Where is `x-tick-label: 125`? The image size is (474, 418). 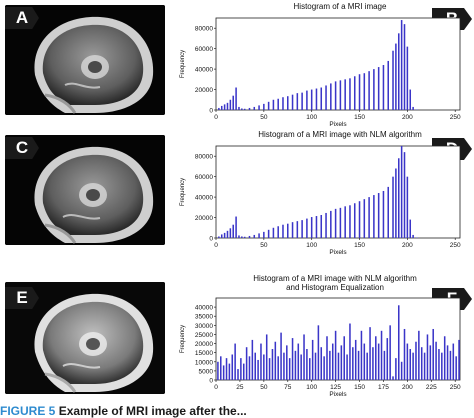
x-tick-label: 125 is located at coordinates (335, 387).